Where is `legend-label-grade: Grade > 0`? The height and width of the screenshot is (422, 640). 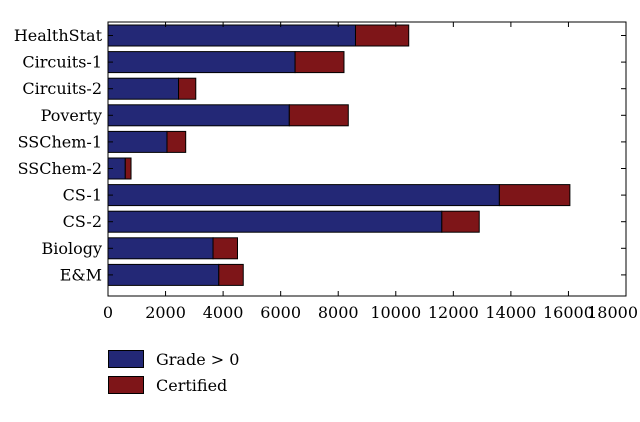
legend-label-grade: Grade > 0 is located at coordinates (198, 359).